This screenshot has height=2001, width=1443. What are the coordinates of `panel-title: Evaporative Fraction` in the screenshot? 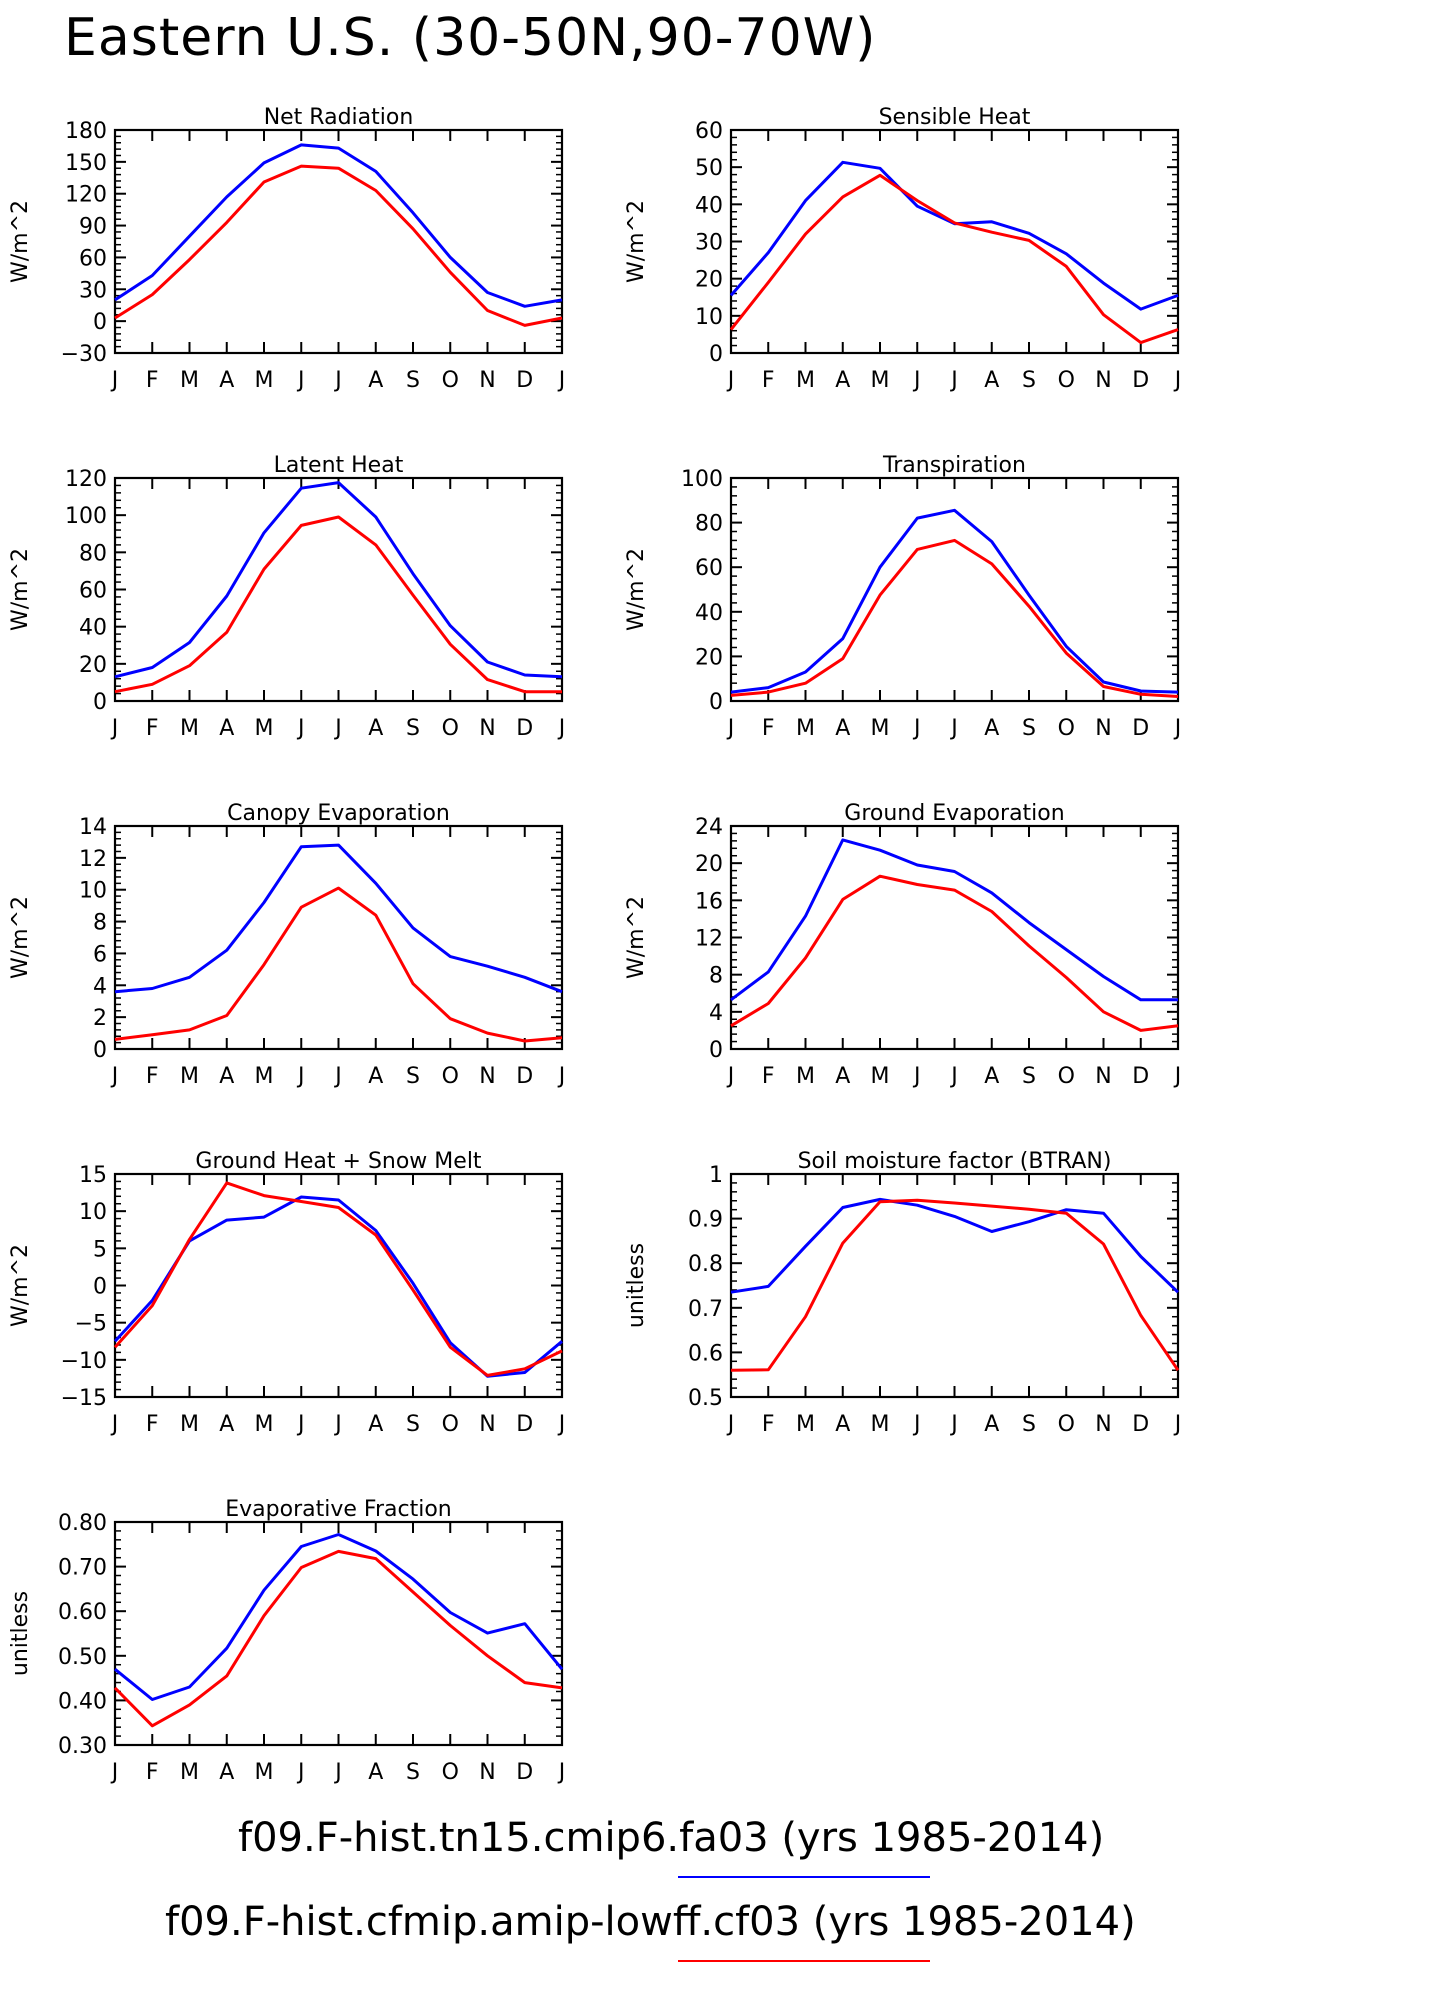 It's located at (338, 1509).